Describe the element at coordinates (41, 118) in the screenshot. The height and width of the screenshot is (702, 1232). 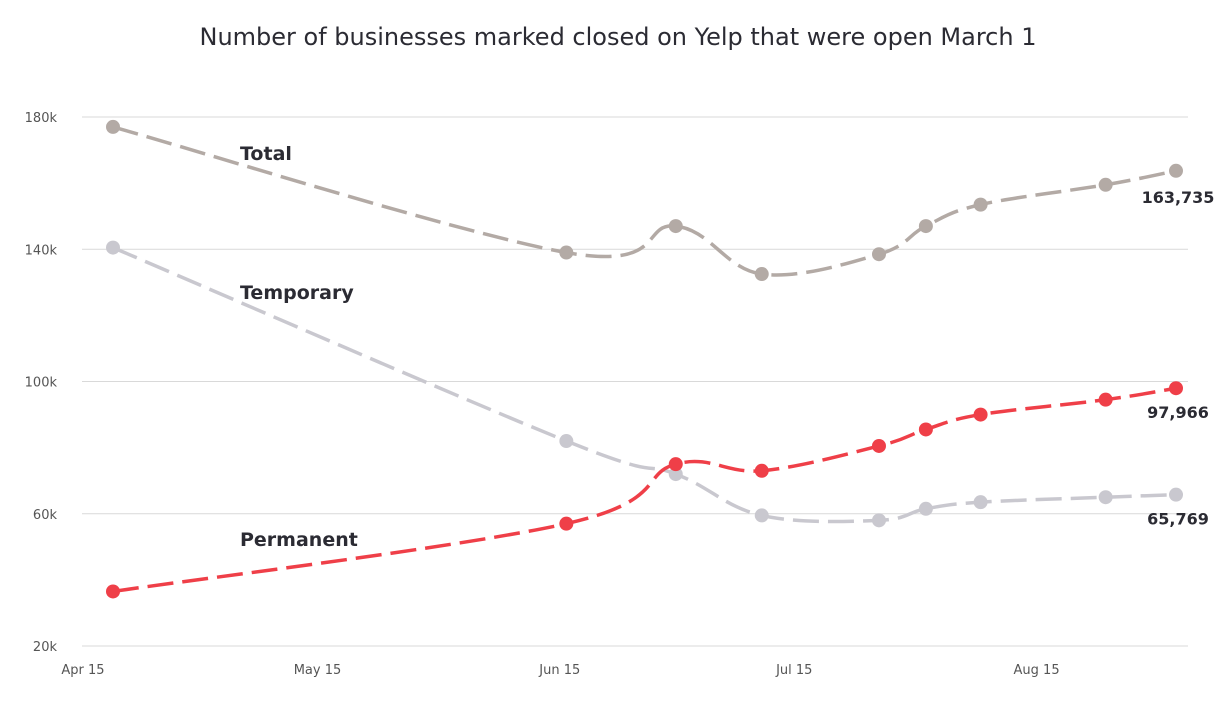
I see `y-tick-label: 180k` at that location.